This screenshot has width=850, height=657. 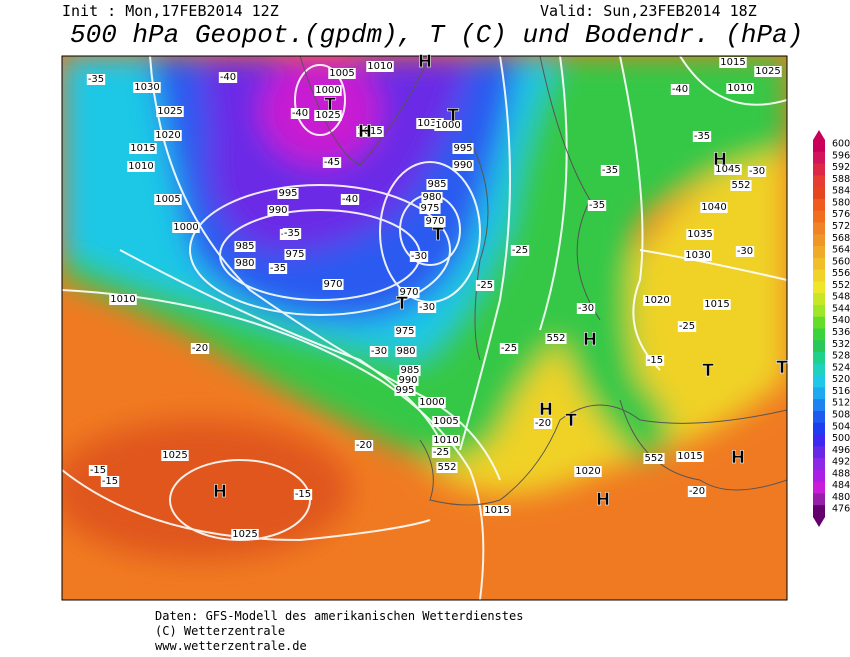 What do you see at coordinates (841, 367) in the screenshot?
I see `colorbar-label: 524` at bounding box center [841, 367].